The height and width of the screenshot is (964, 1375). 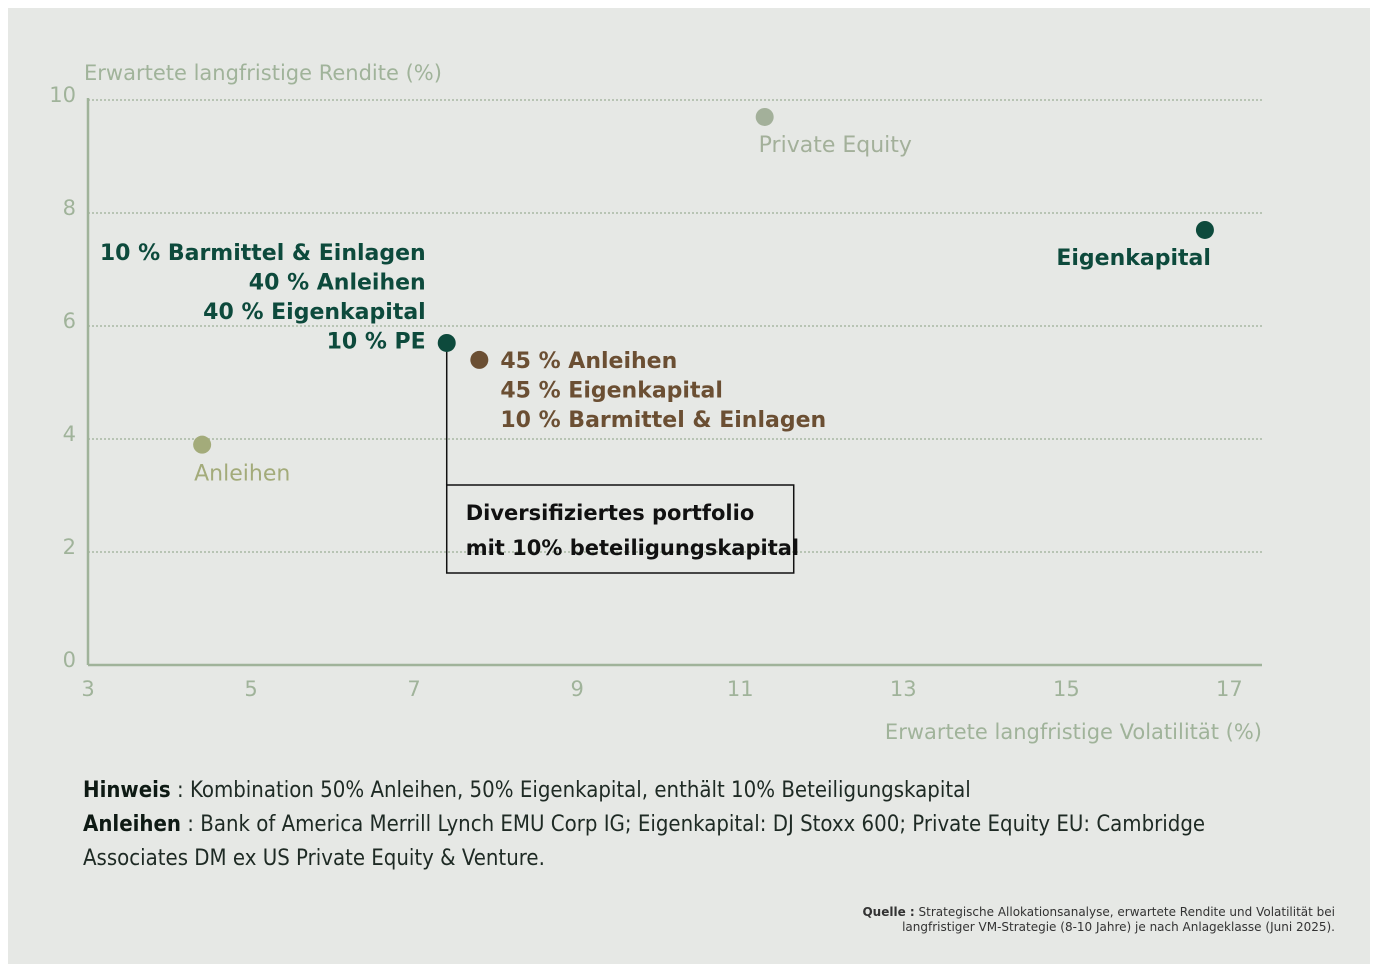 I want to click on point-label: 40 % Anleihen, so click(x=337, y=282).